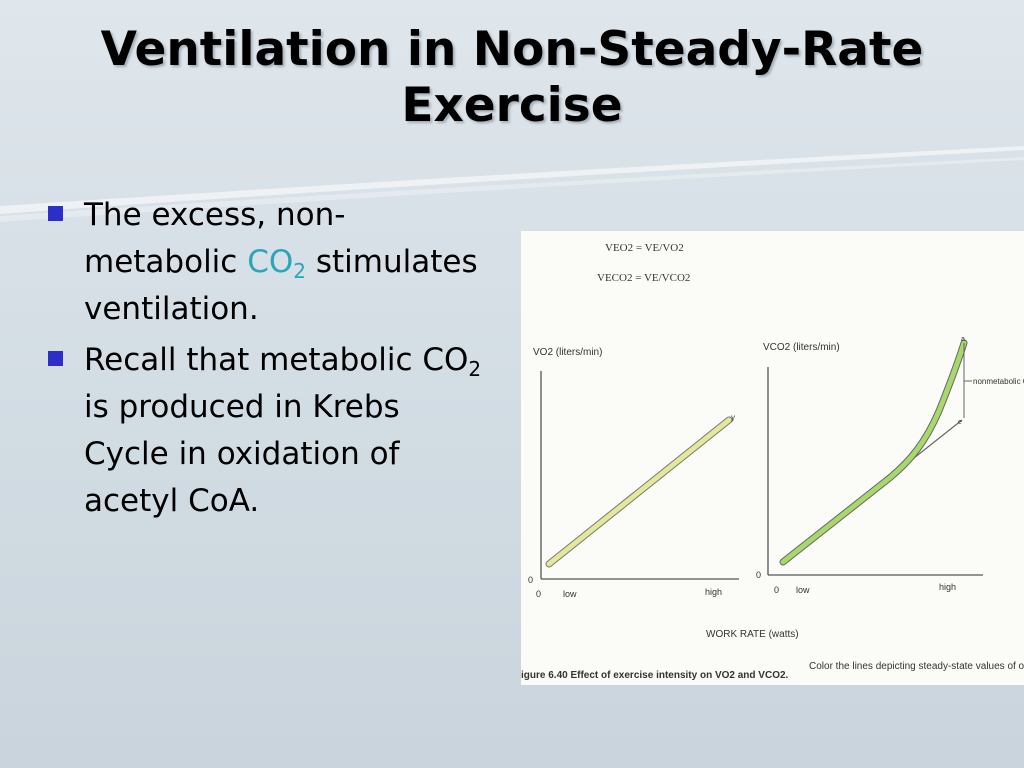 The height and width of the screenshot is (768, 1024). Describe the element at coordinates (947, 587) in the screenshot. I see `right-x-high: high` at that location.